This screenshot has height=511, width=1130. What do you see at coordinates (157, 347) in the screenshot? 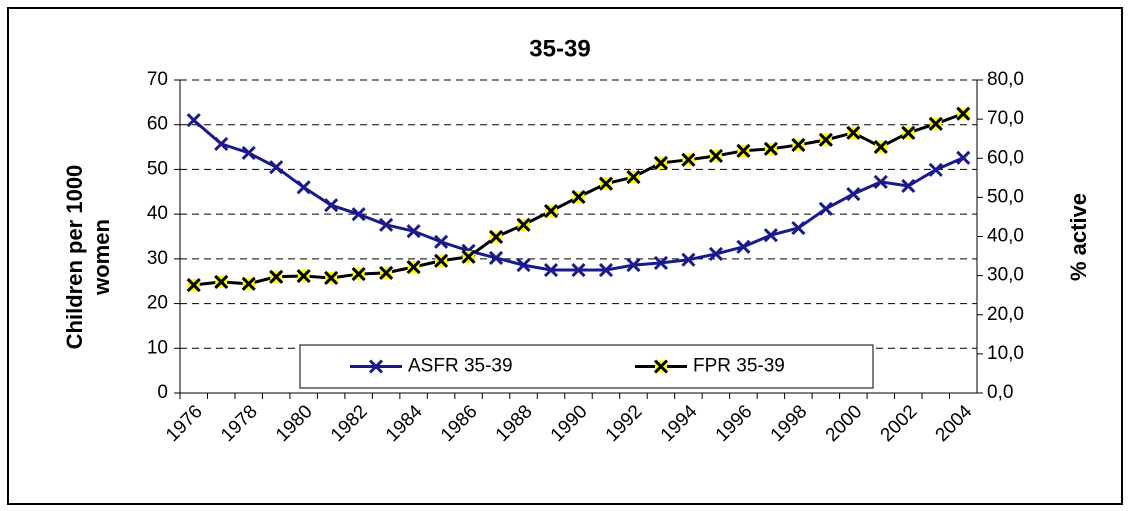
I see `y-tick-label: 10` at bounding box center [157, 347].